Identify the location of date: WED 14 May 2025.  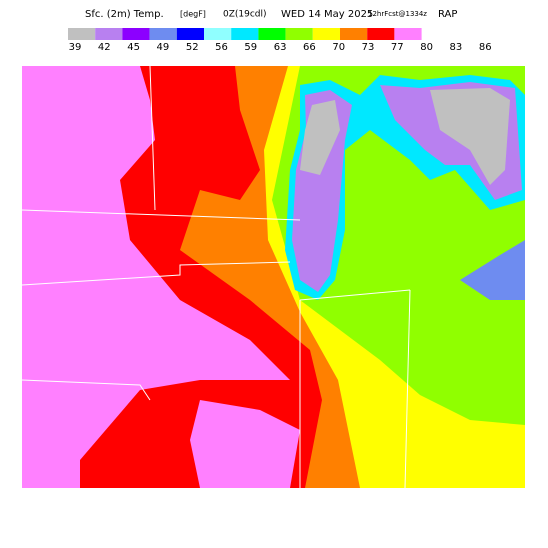
(327, 14).